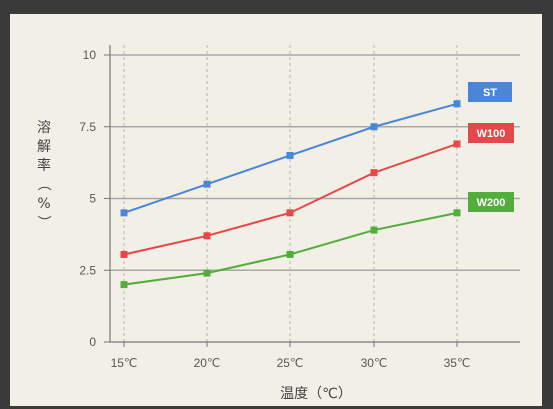 The image size is (553, 409). What do you see at coordinates (290, 363) in the screenshot?
I see `x-tick-label: 25℃` at bounding box center [290, 363].